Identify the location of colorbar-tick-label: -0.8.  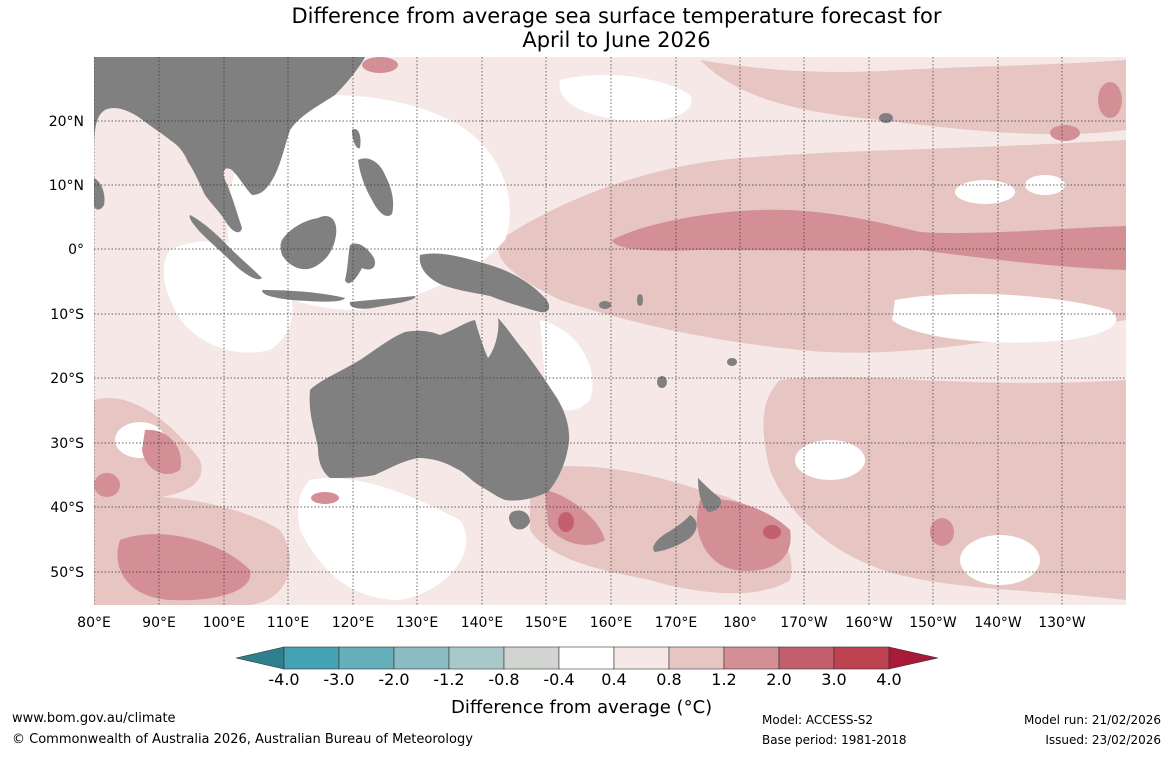
(504, 679).